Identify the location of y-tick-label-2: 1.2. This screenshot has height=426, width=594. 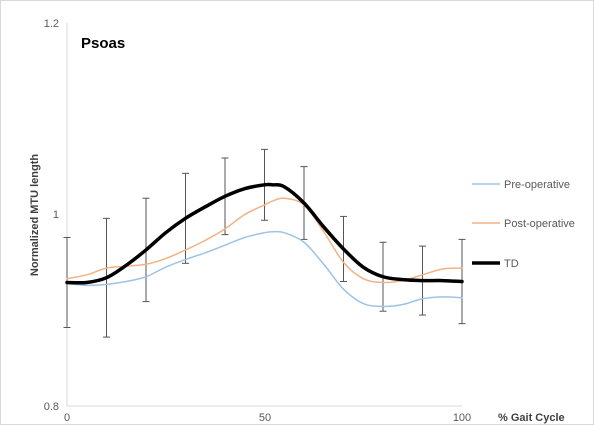
(51, 24).